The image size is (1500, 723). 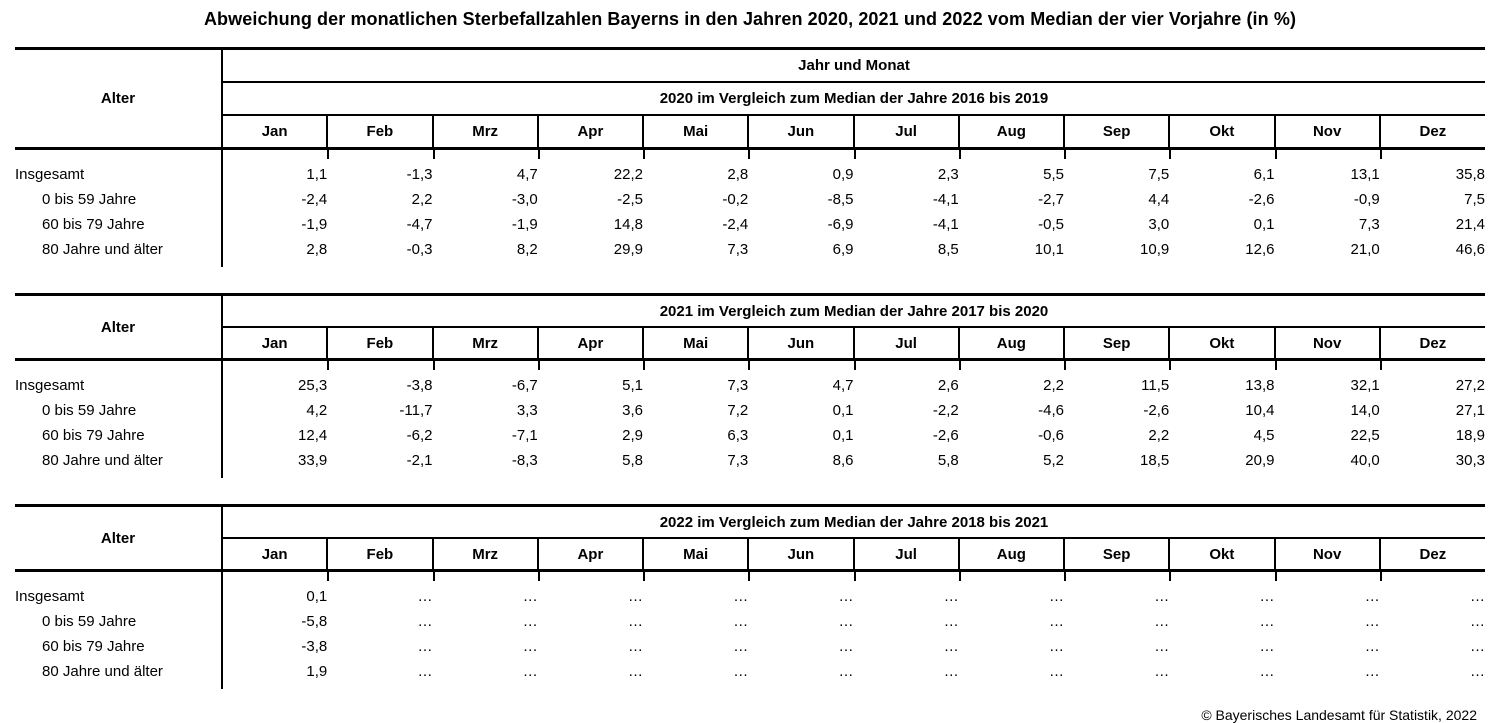 I want to click on value-cell: 6,3, so click(x=738, y=435).